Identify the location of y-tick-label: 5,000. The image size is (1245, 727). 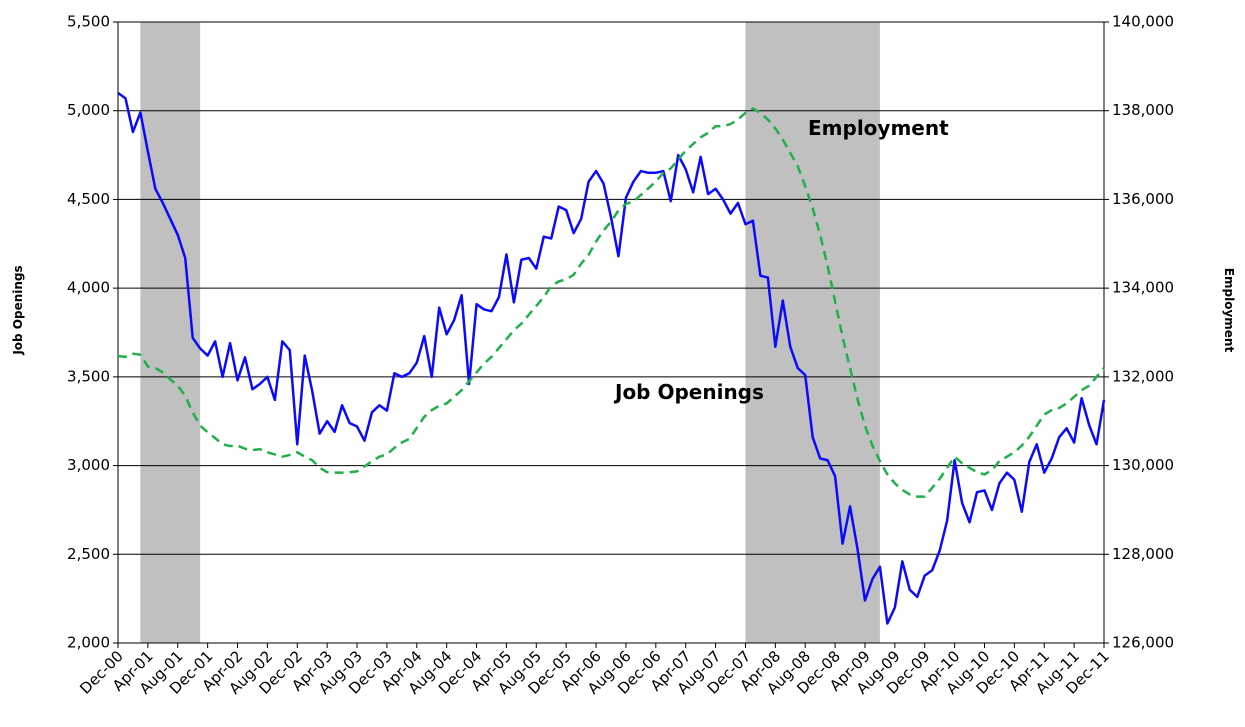
(88, 110).